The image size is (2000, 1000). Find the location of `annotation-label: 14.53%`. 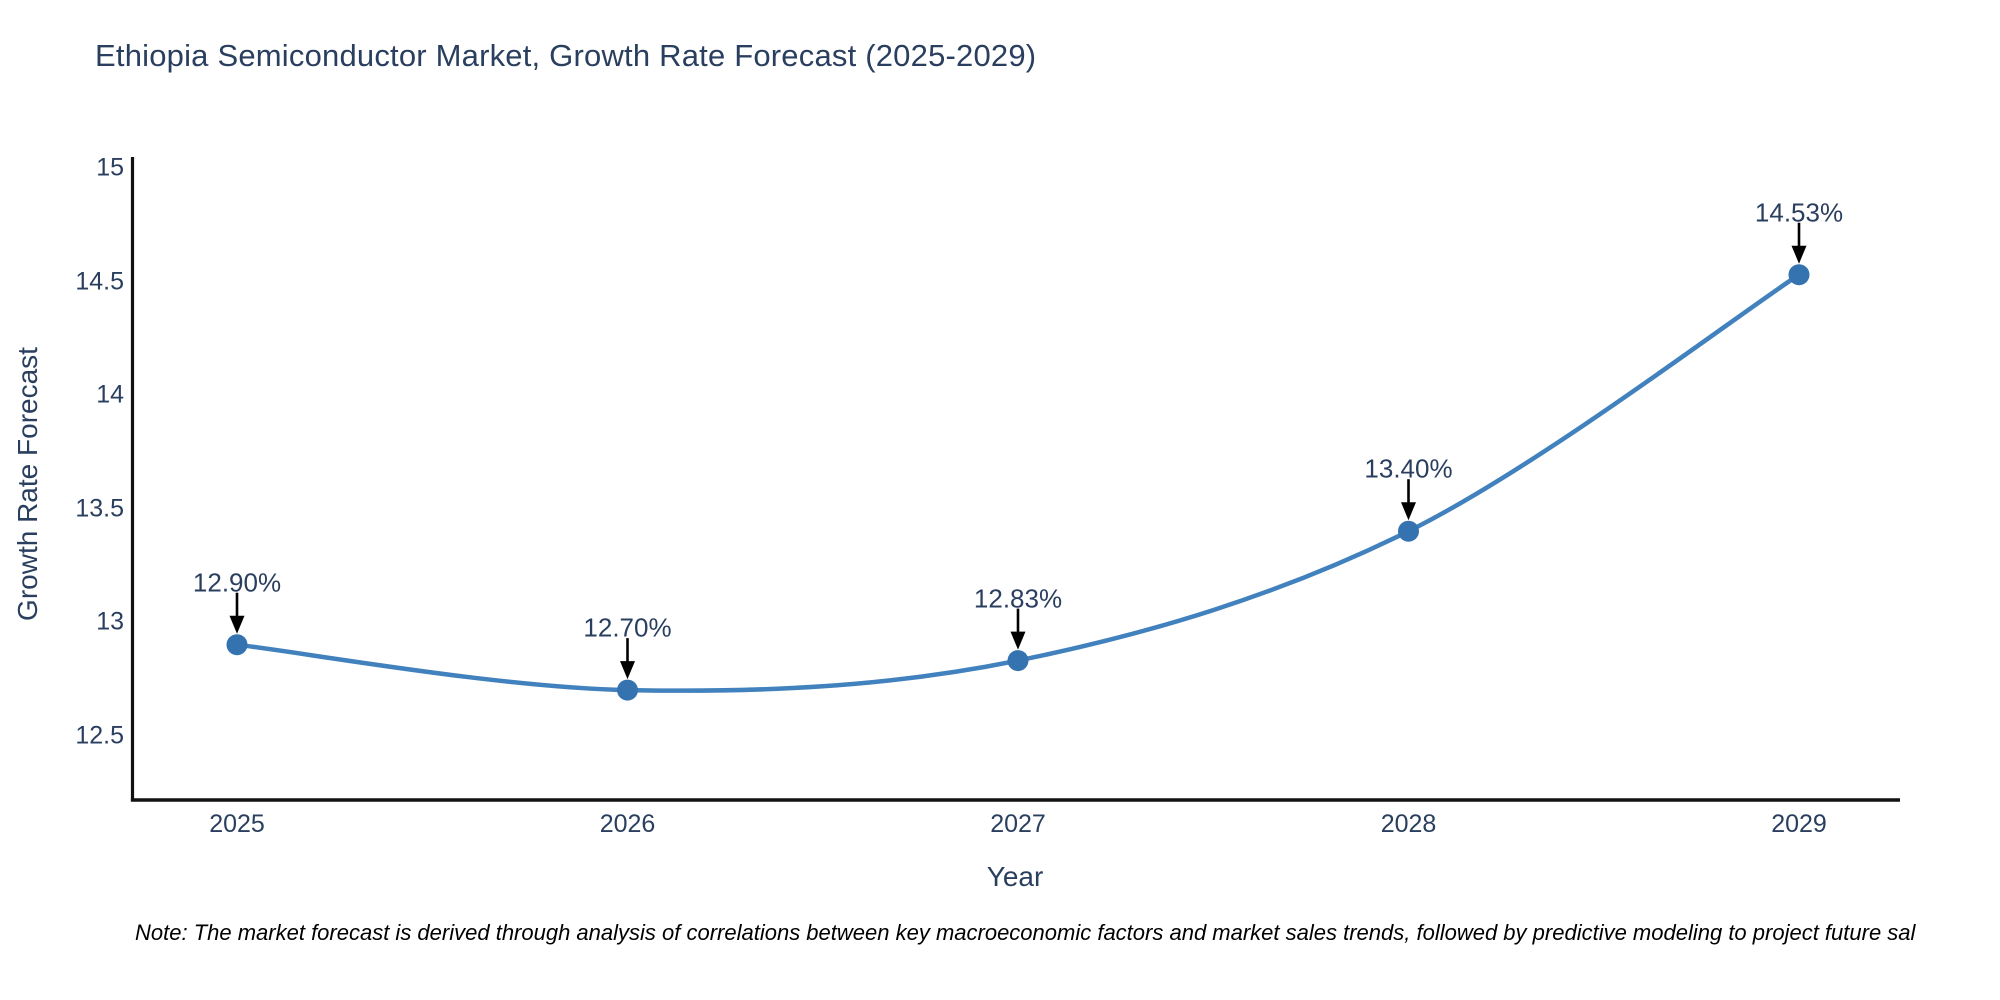

annotation-label: 14.53% is located at coordinates (1799, 212).